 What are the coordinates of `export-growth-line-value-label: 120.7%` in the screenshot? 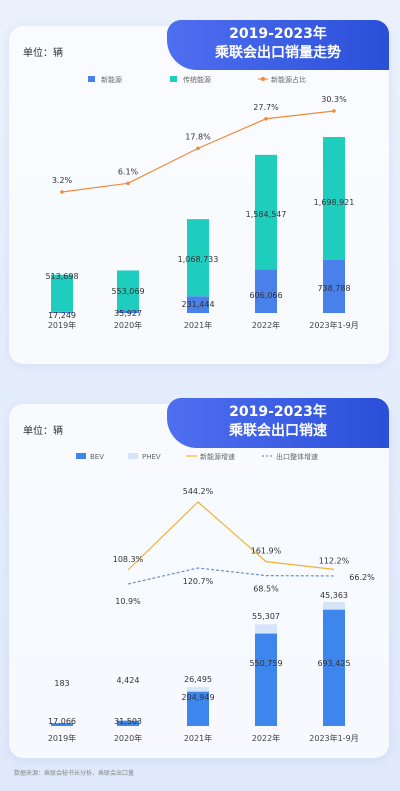 It's located at (198, 581).